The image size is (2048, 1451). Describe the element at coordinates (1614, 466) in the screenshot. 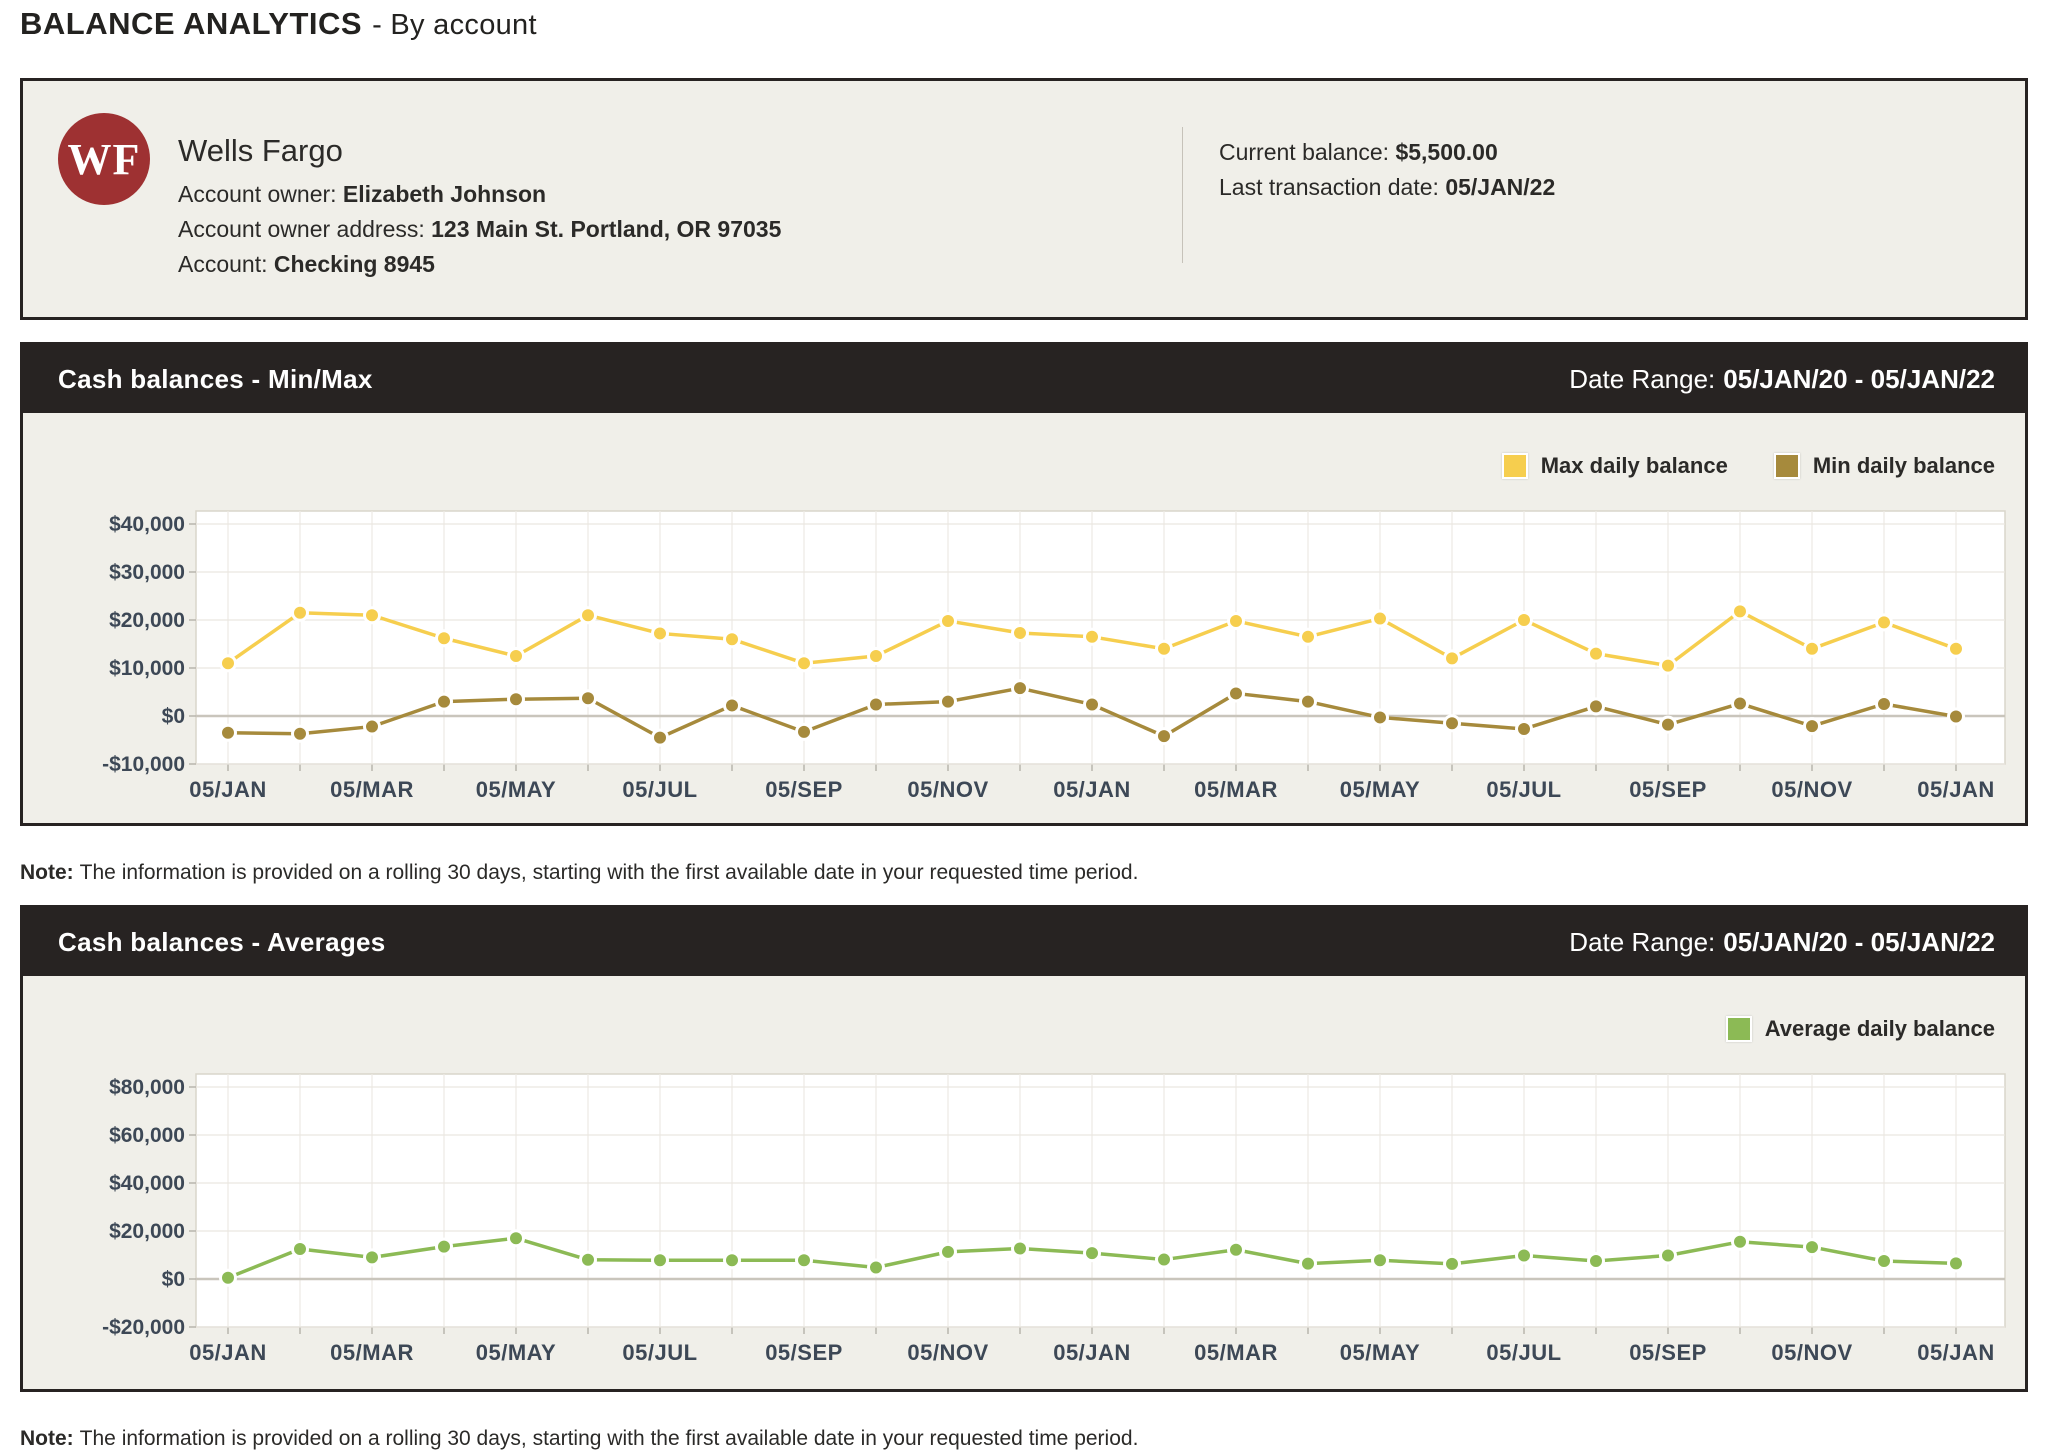

I see `legend-item-max-daily-balance: Max daily balance` at that location.